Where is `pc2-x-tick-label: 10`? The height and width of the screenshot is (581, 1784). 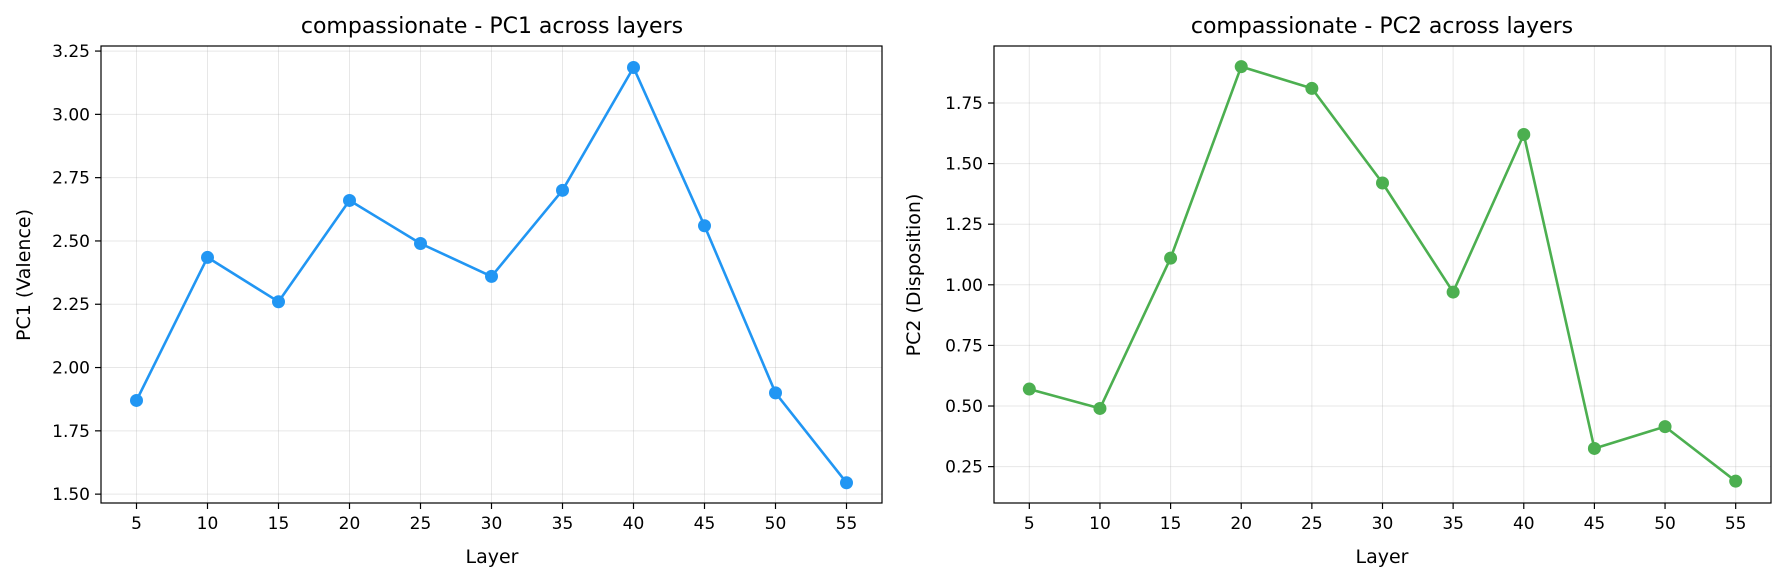 pc2-x-tick-label: 10 is located at coordinates (1100, 524).